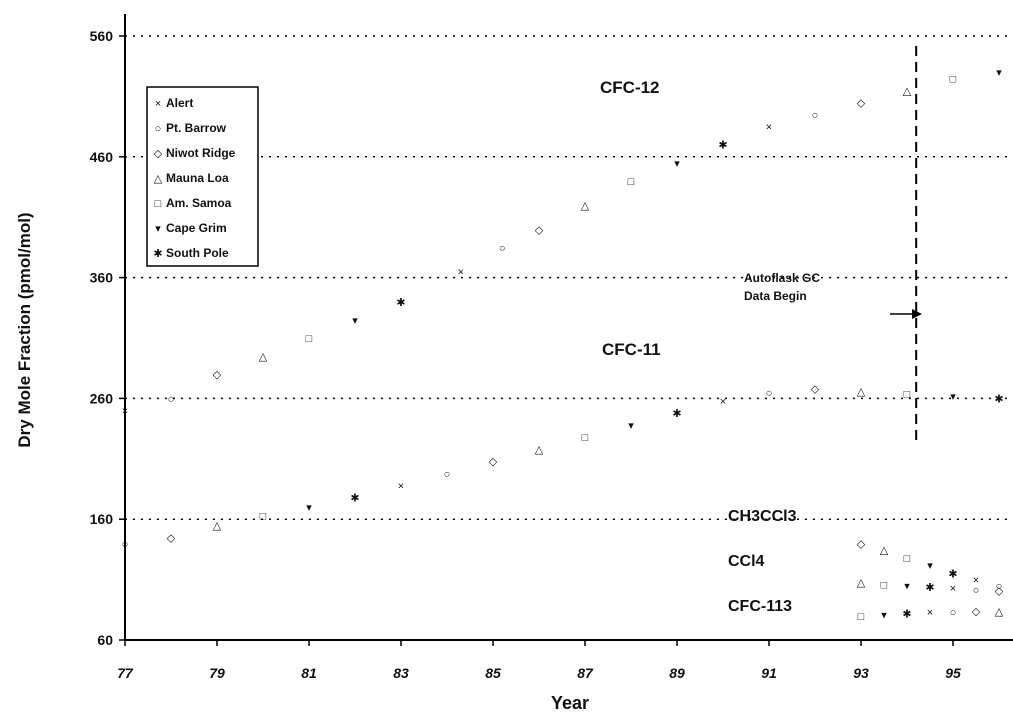  I want to click on autoflask-arrow, so click(906, 314).